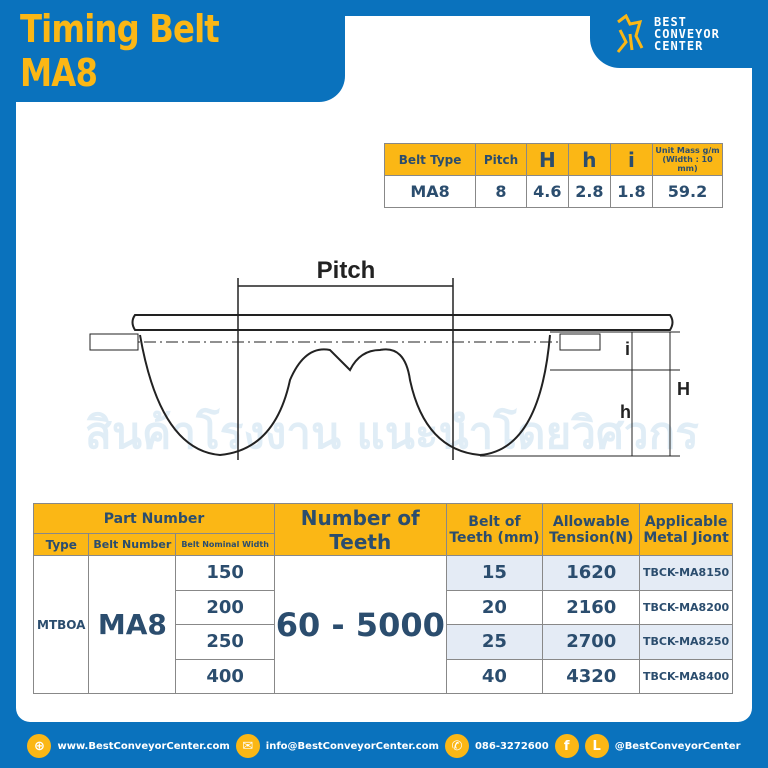 The height and width of the screenshot is (768, 768). Describe the element at coordinates (494, 529) in the screenshot. I see `belt-teeth-header: Belt of Teeth (mm)` at that location.